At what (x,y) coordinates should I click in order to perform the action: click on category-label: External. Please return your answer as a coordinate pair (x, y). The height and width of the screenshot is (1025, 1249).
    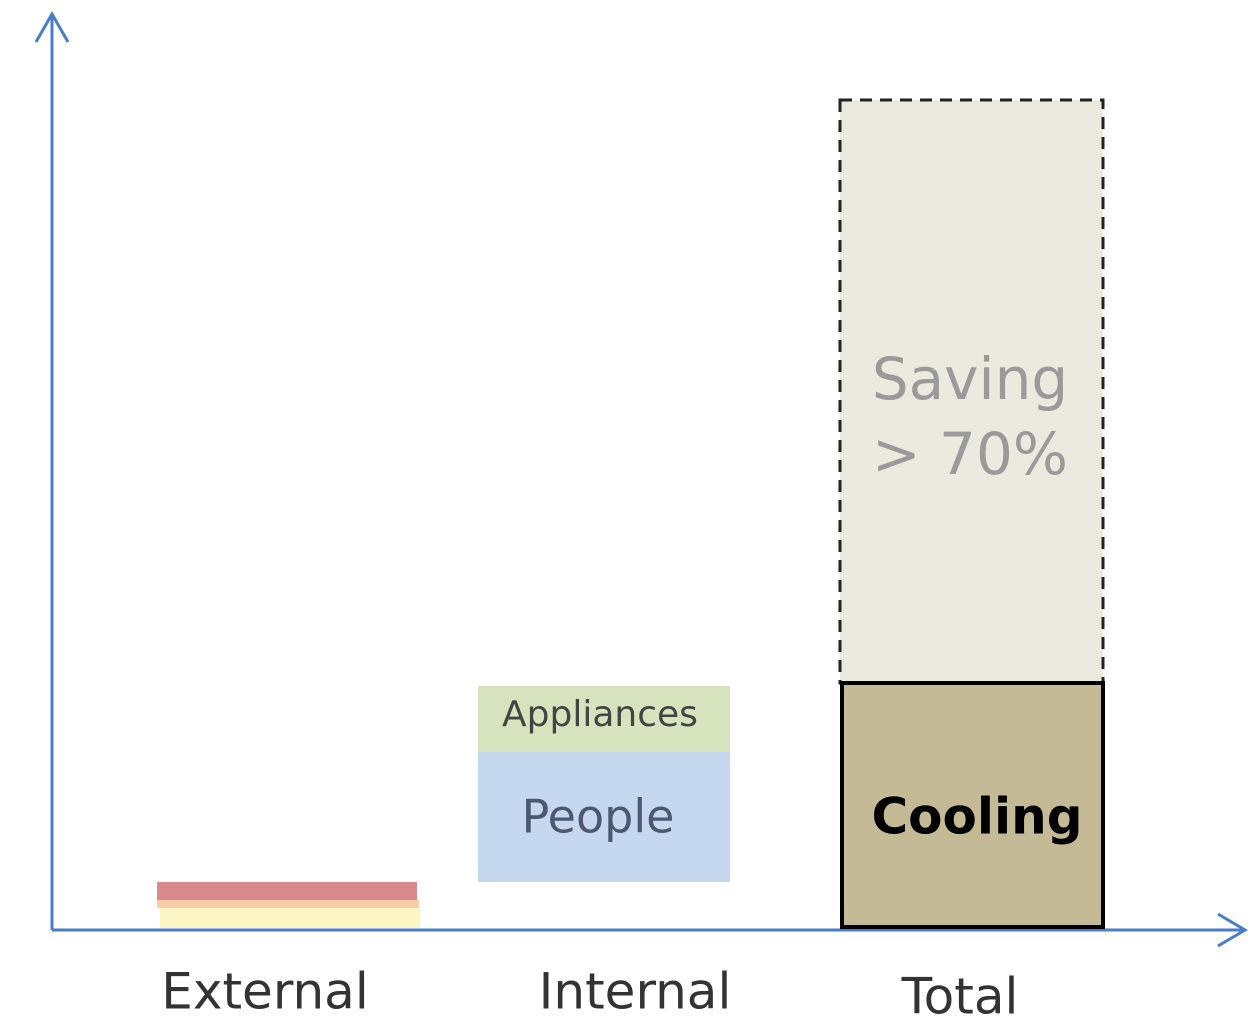
    Looking at the image, I should click on (264, 992).